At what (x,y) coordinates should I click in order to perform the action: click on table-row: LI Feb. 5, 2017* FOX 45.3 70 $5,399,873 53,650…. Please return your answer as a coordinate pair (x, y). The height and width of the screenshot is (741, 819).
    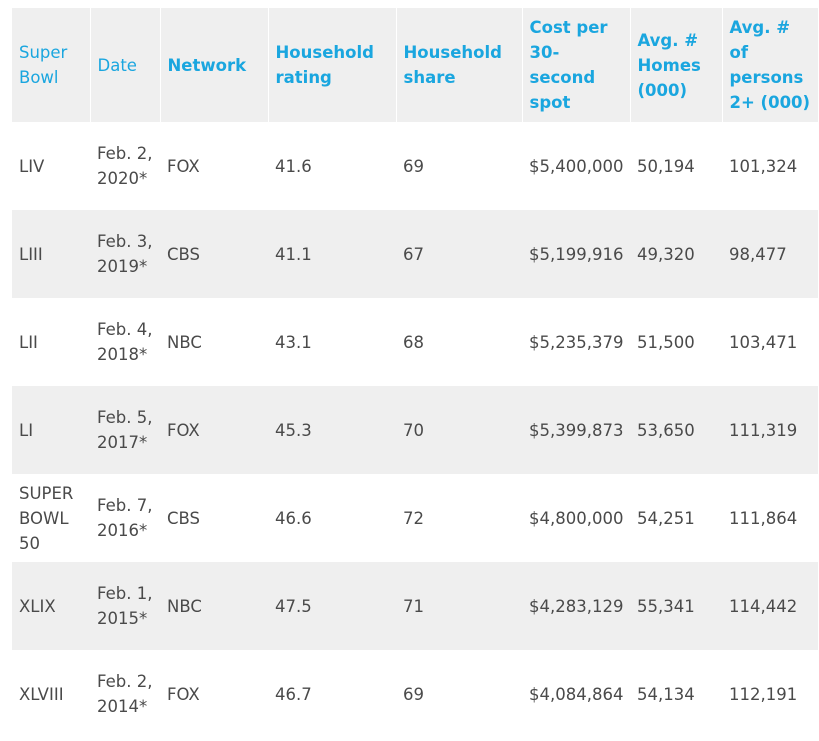
    Looking at the image, I should click on (415, 430).